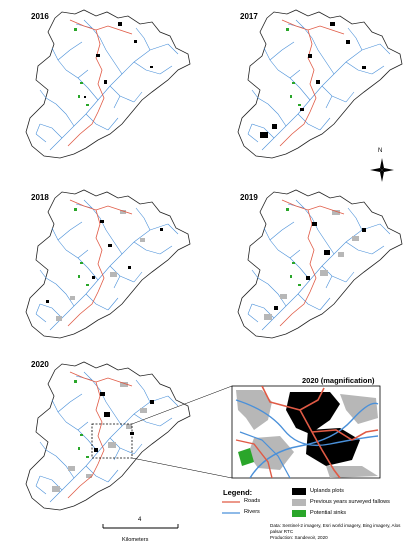 This screenshot has height=550, width=411. What do you see at coordinates (108, 84) in the screenshot?
I see `map-panel-2016` at bounding box center [108, 84].